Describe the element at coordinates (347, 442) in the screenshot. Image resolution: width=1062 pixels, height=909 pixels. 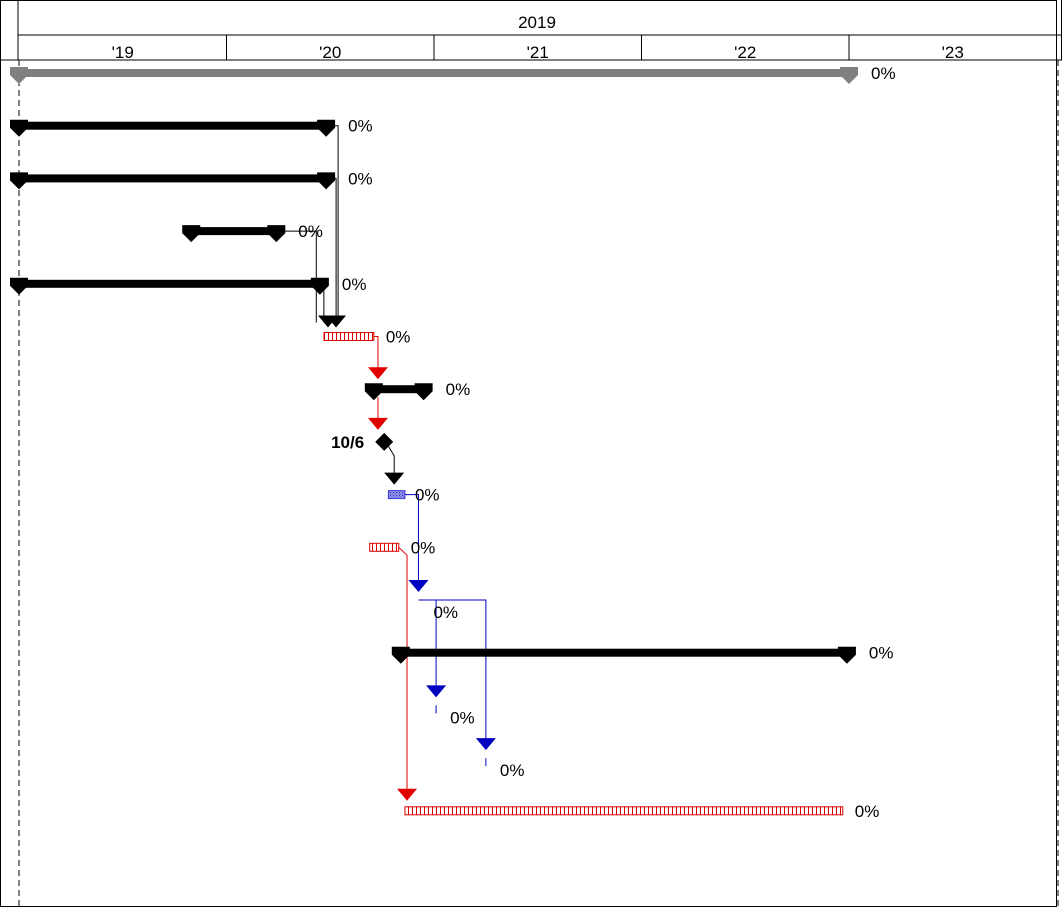
I see `milestone-date-label: 10/6` at that location.